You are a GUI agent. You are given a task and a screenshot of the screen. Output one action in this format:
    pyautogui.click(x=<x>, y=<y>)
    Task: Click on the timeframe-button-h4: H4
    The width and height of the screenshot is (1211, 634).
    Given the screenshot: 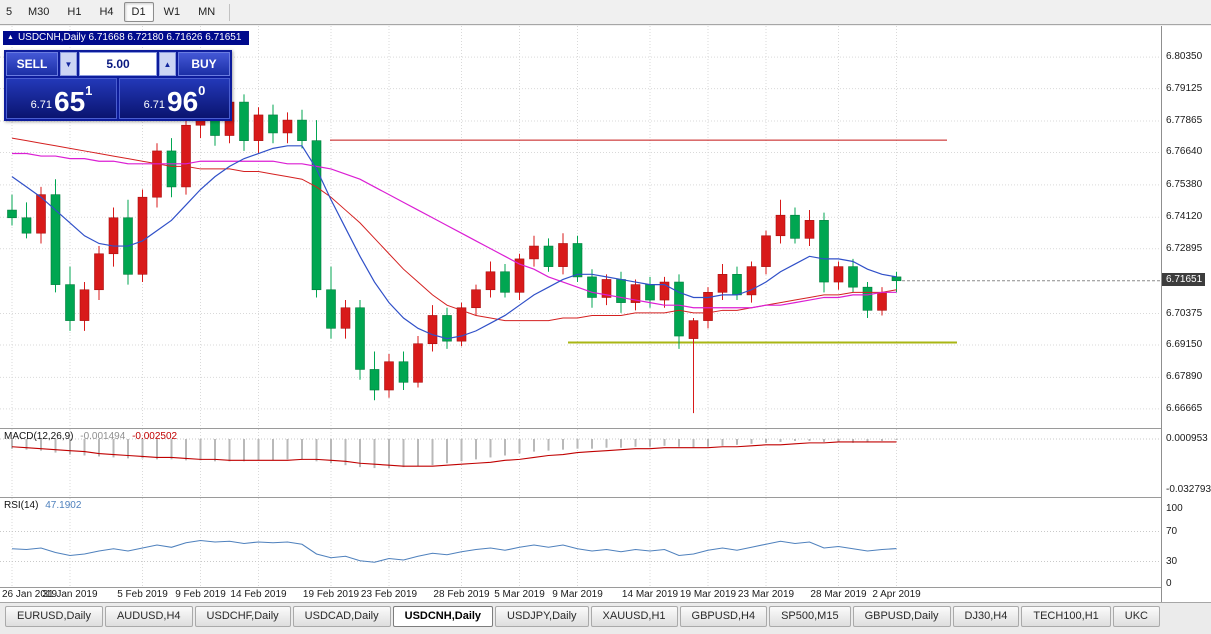 What is the action you would take?
    pyautogui.click(x=106, y=12)
    